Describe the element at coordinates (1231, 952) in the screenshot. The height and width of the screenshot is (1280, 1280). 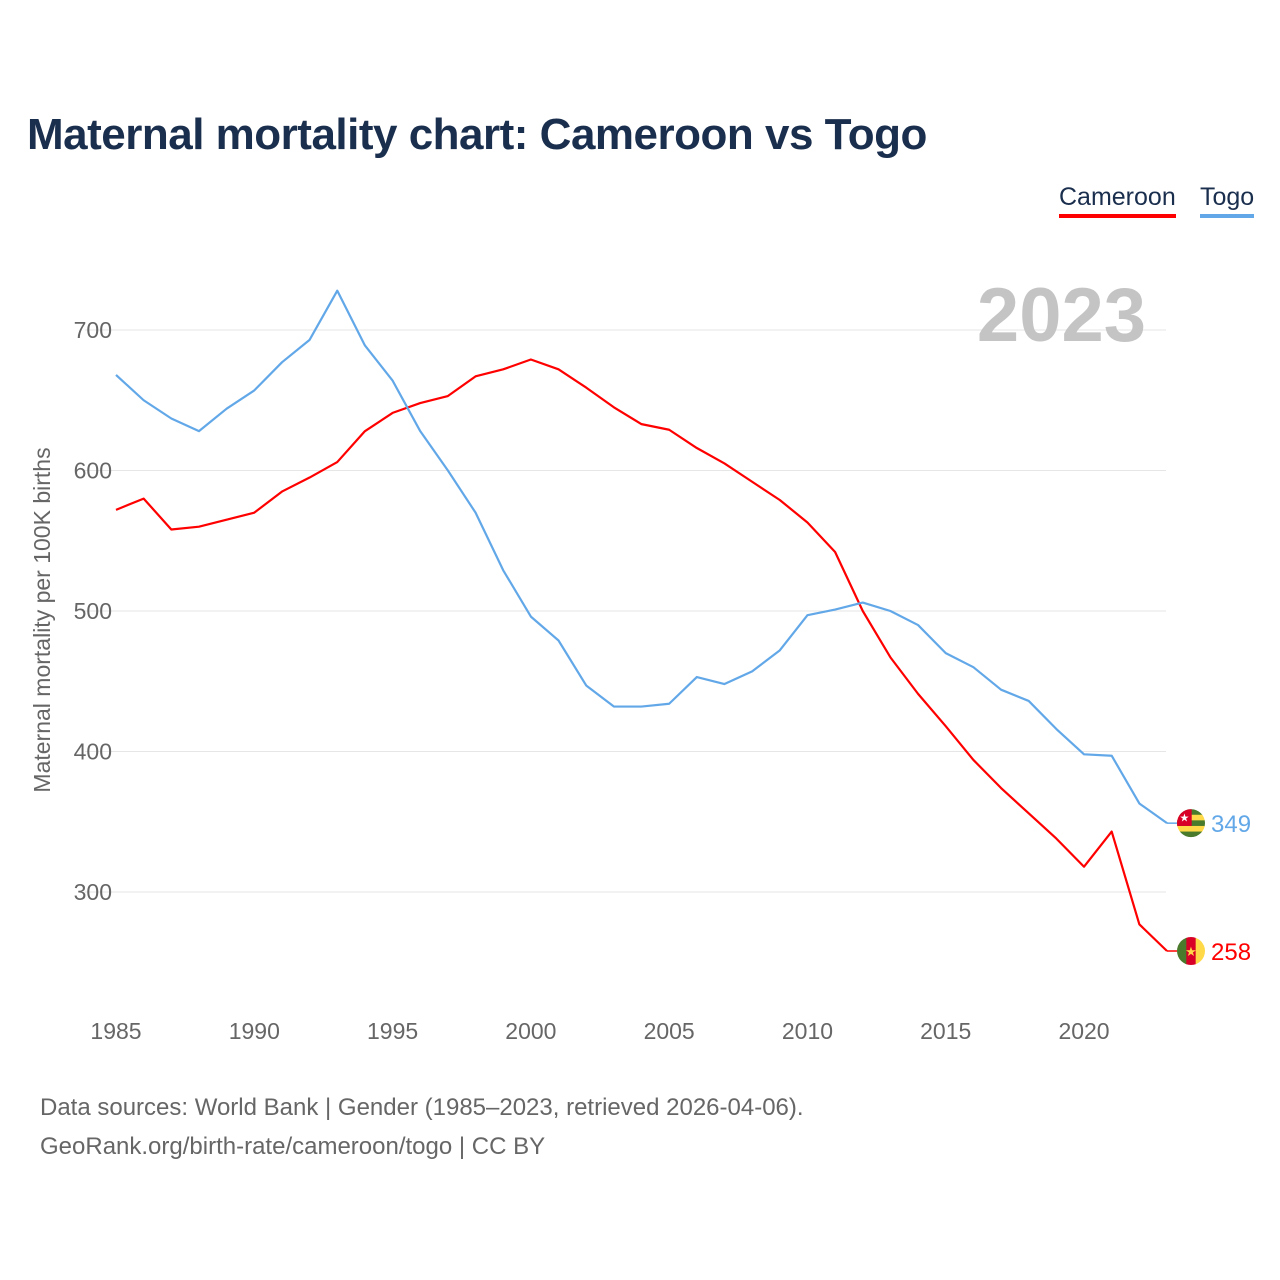
I see `end-value-label-cameroon: 258` at that location.